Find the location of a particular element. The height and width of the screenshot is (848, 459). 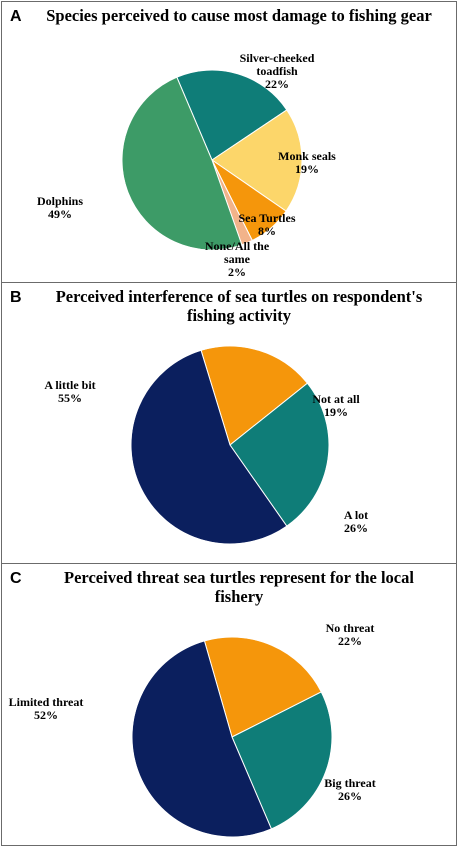

slice-label: A little bit 55% is located at coordinates (69, 392).